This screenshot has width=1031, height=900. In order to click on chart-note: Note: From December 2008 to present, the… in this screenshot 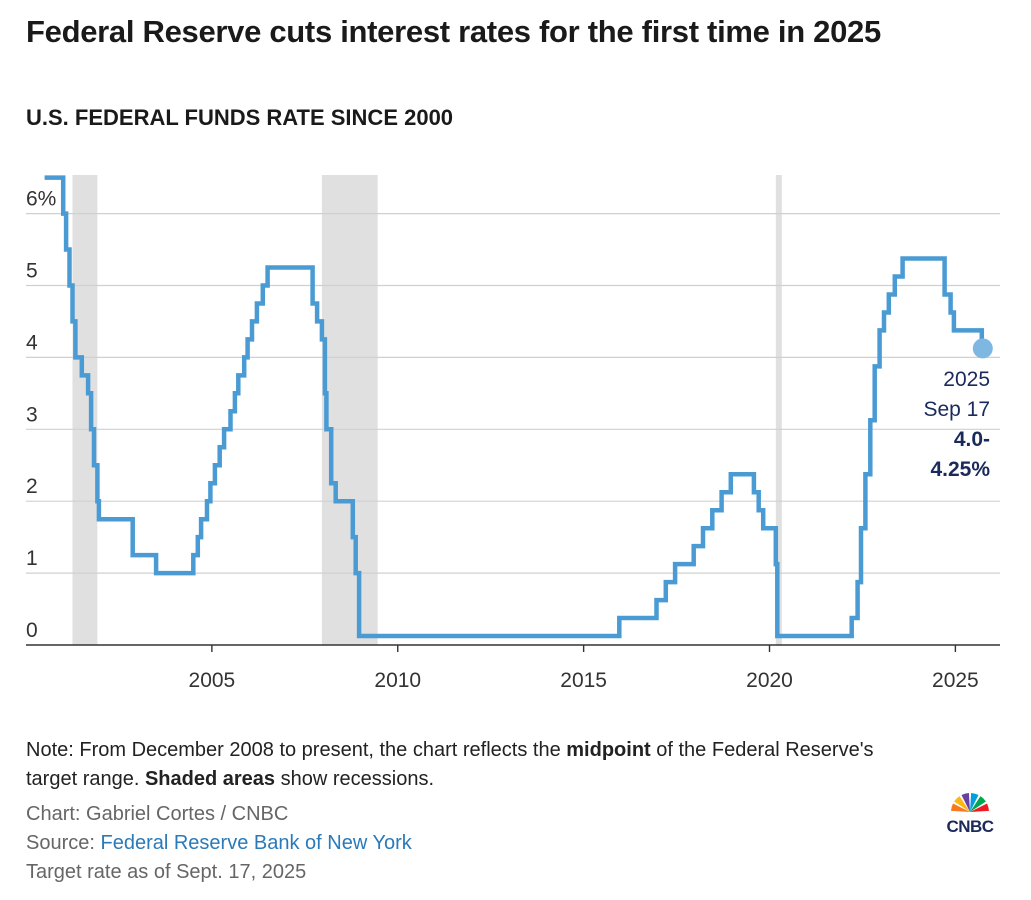, I will do `click(466, 765)`.